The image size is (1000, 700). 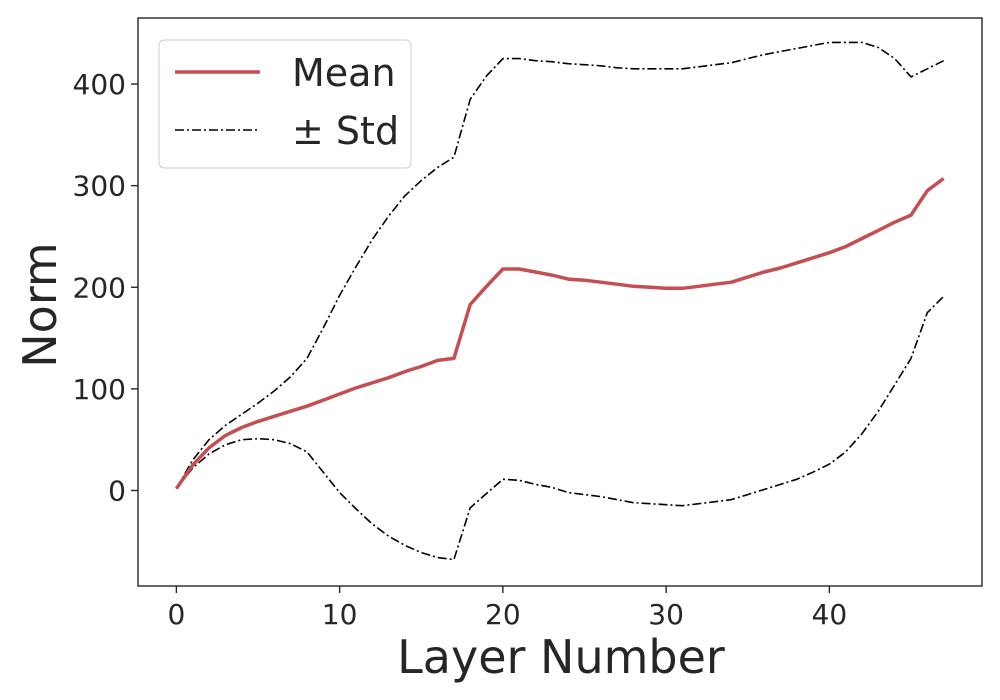 What do you see at coordinates (285, 104) in the screenshot?
I see `legend: Mean ± Std` at bounding box center [285, 104].